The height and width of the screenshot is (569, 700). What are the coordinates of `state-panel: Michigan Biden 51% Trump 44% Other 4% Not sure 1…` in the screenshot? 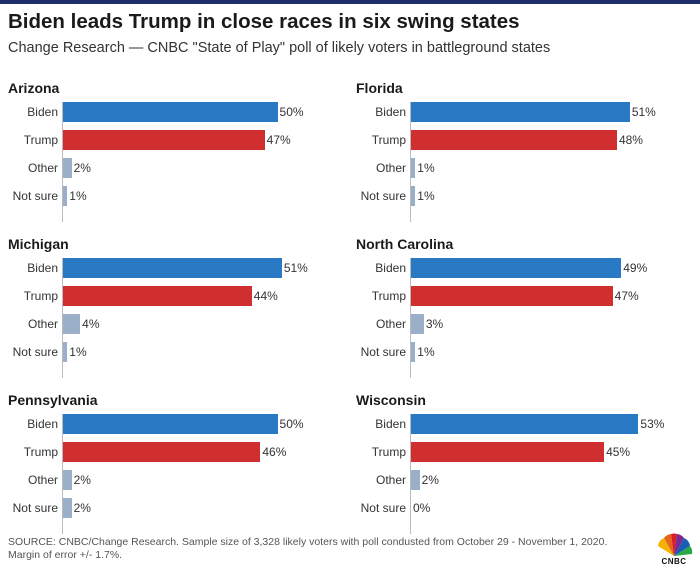 It's located at (178, 311).